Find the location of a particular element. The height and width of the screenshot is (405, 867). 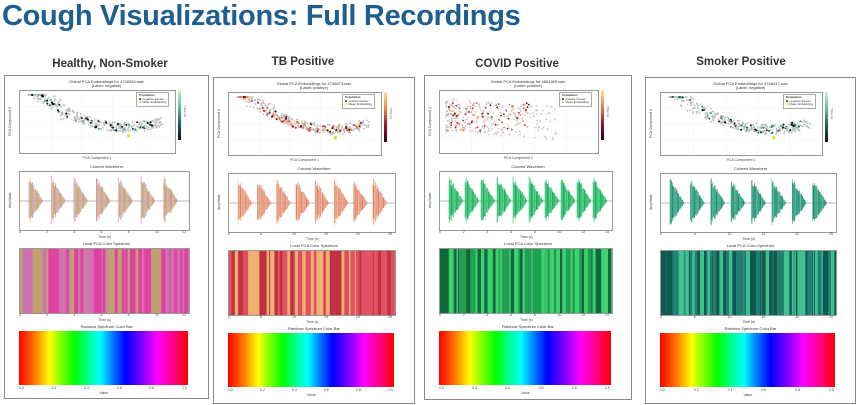

spectrum-x-tick: 25 is located at coordinates (390, 317).